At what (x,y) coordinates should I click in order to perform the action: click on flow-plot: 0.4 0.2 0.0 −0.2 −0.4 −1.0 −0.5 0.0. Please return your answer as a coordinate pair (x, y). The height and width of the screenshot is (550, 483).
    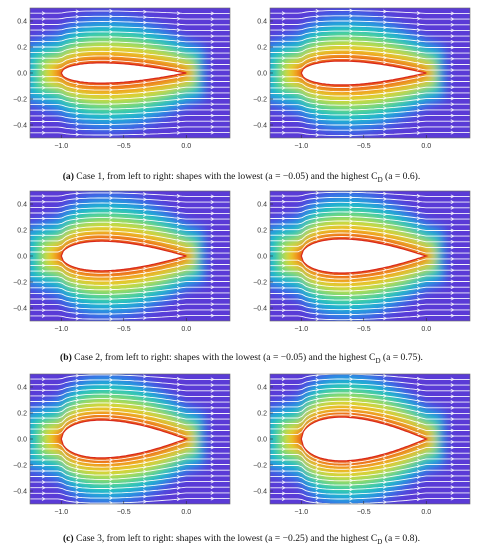
    Looking at the image, I should click on (122, 444).